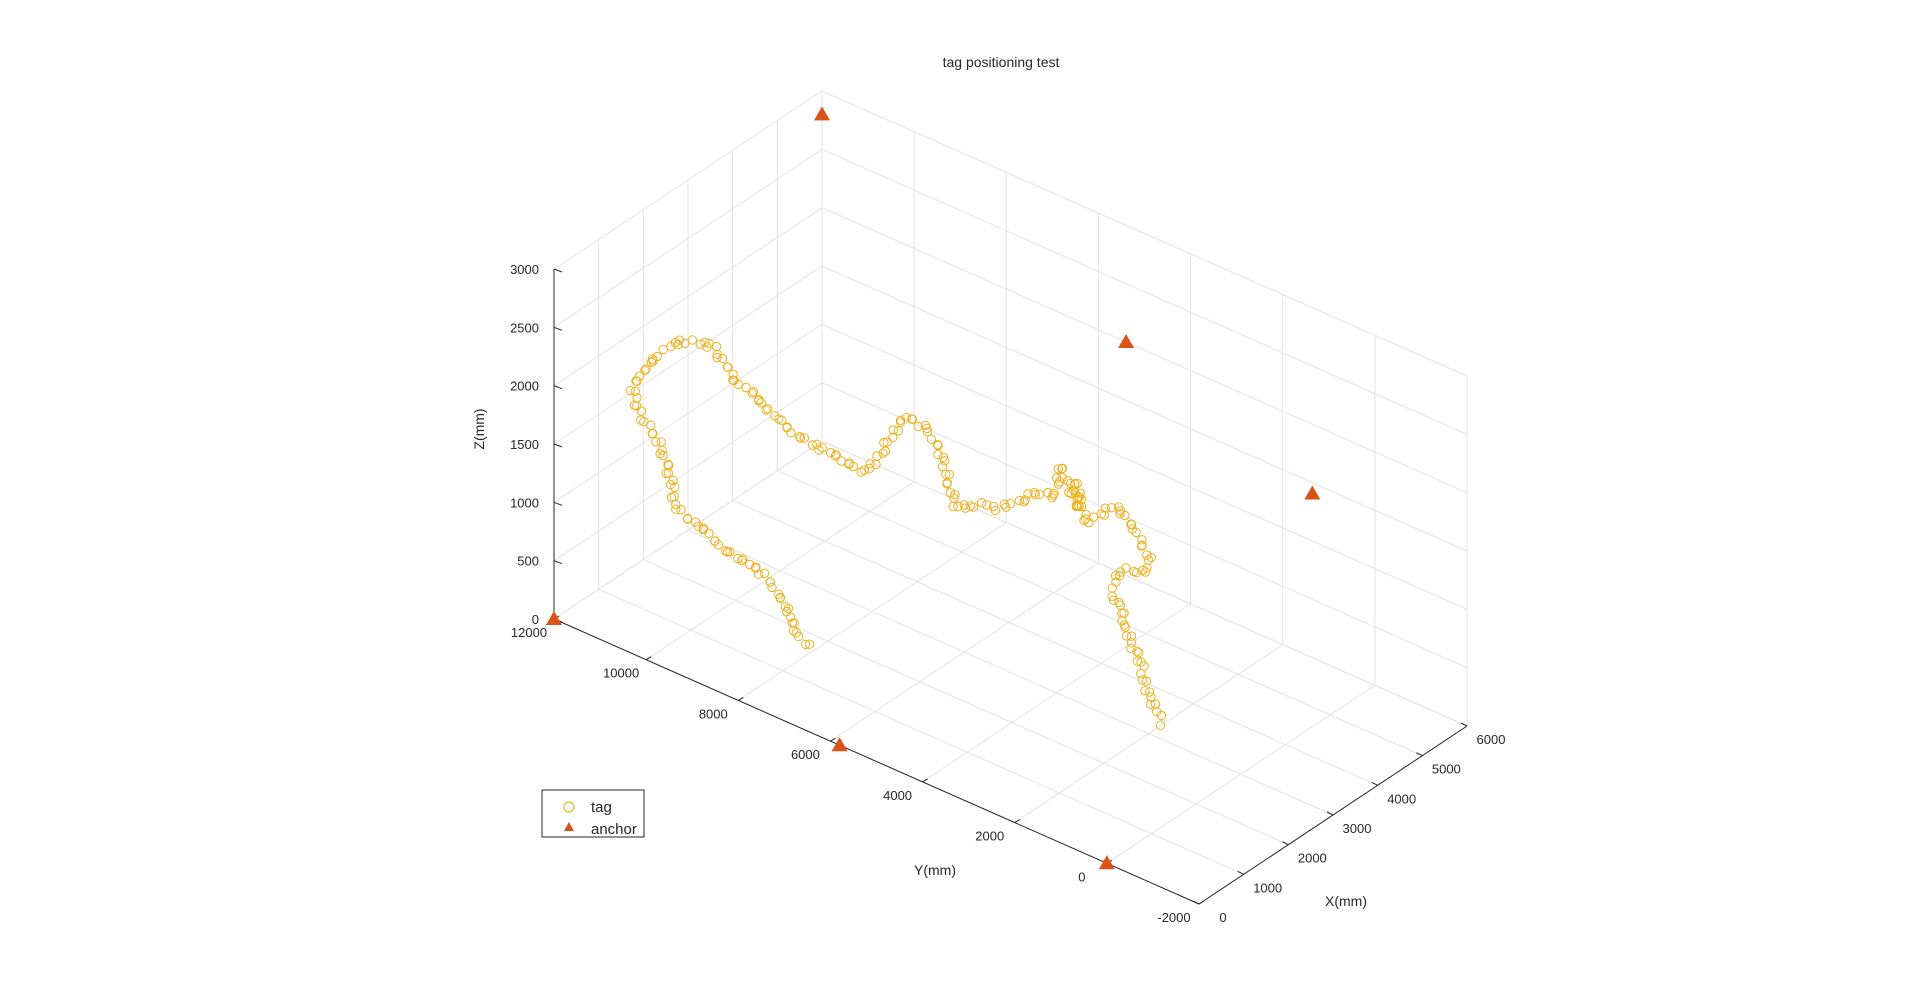  Describe the element at coordinates (1346, 901) in the screenshot. I see `x-axis-label: X(mm)` at that location.